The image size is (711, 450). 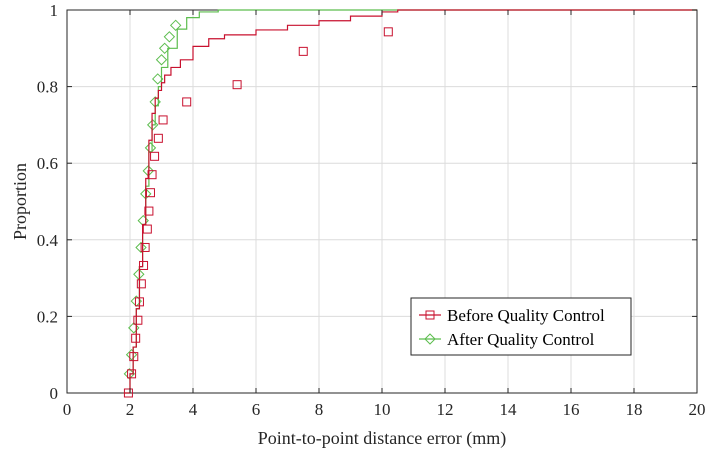 I want to click on x-tick-label: 6, so click(x=256, y=409).